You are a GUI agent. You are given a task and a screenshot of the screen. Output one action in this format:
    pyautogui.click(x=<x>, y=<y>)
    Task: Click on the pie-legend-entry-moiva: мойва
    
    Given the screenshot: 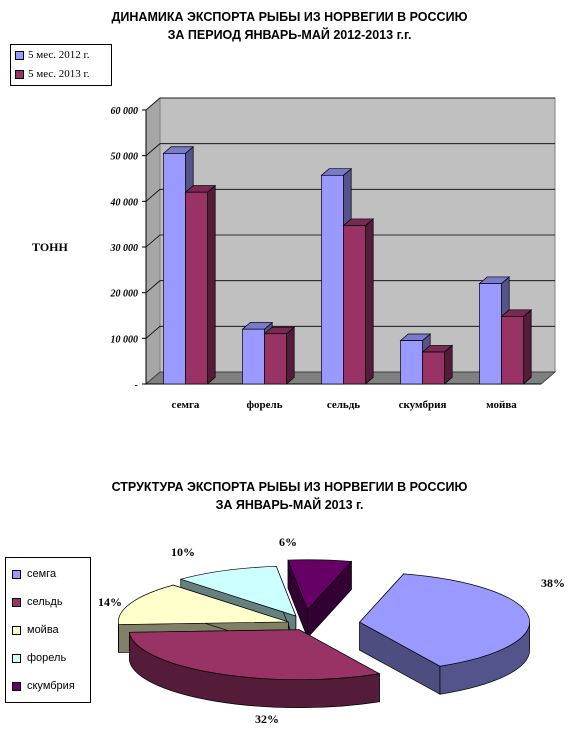 What is the action you would take?
    pyautogui.click(x=35, y=630)
    